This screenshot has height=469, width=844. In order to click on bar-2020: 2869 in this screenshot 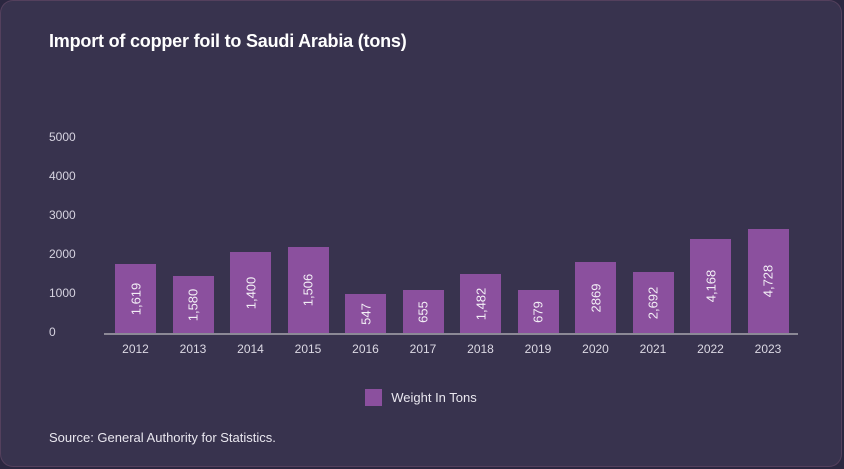, I will do `click(595, 297)`.